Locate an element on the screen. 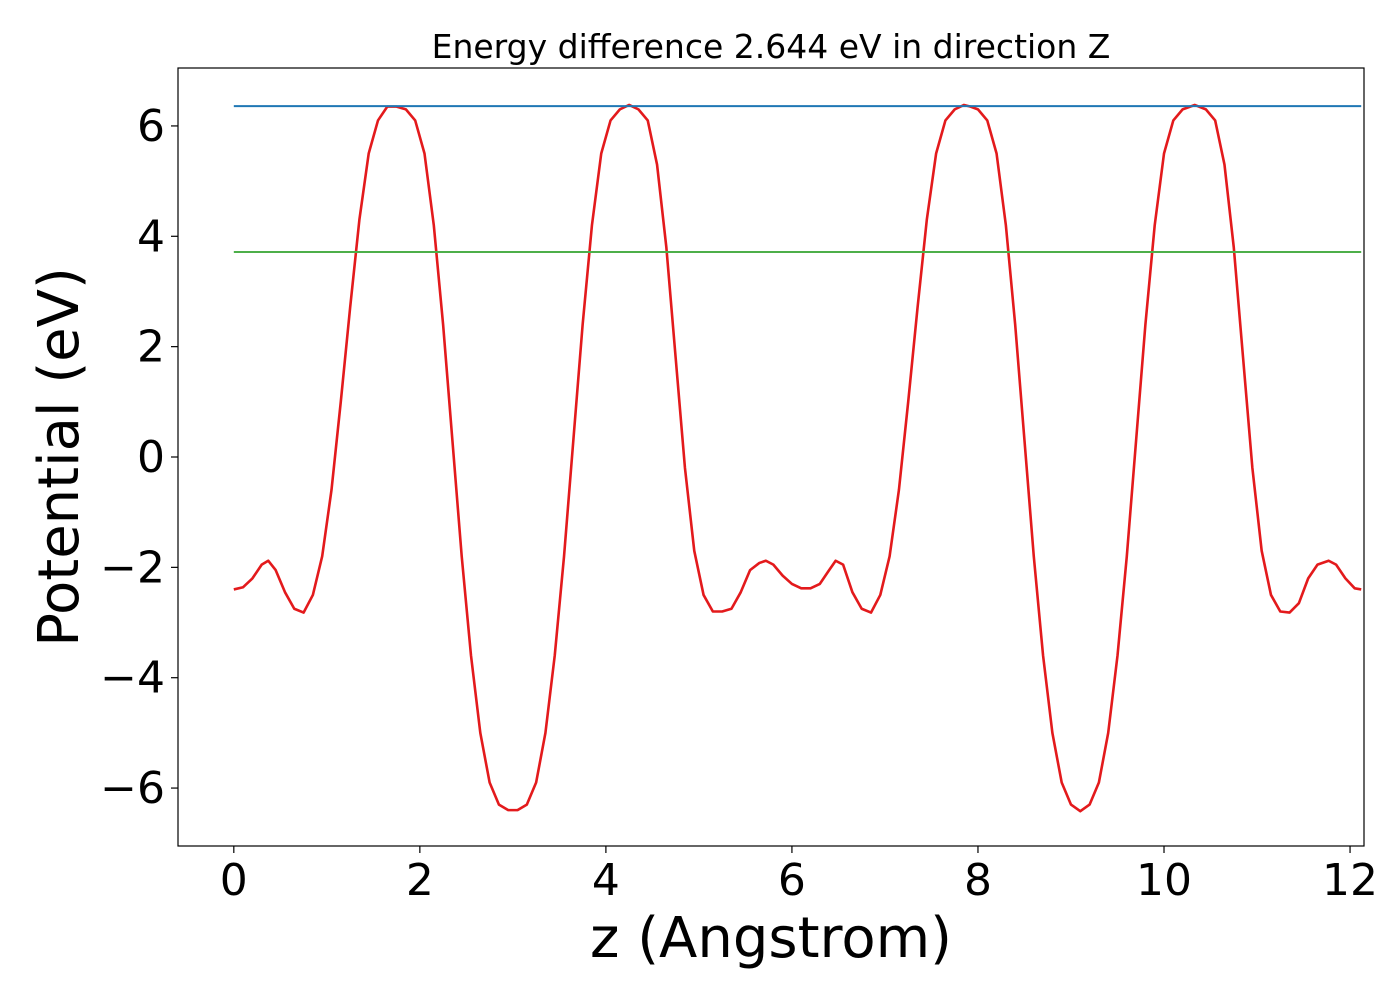 Image resolution: width=1400 pixels, height=1000 pixels. y-tick-label: −4 is located at coordinates (132, 678).